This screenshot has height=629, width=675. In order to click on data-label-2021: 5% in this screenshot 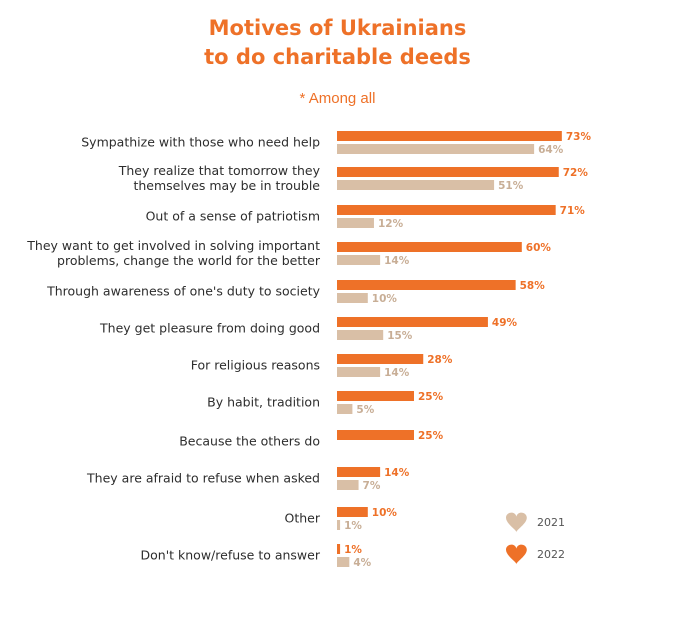, I will do `click(365, 410)`.